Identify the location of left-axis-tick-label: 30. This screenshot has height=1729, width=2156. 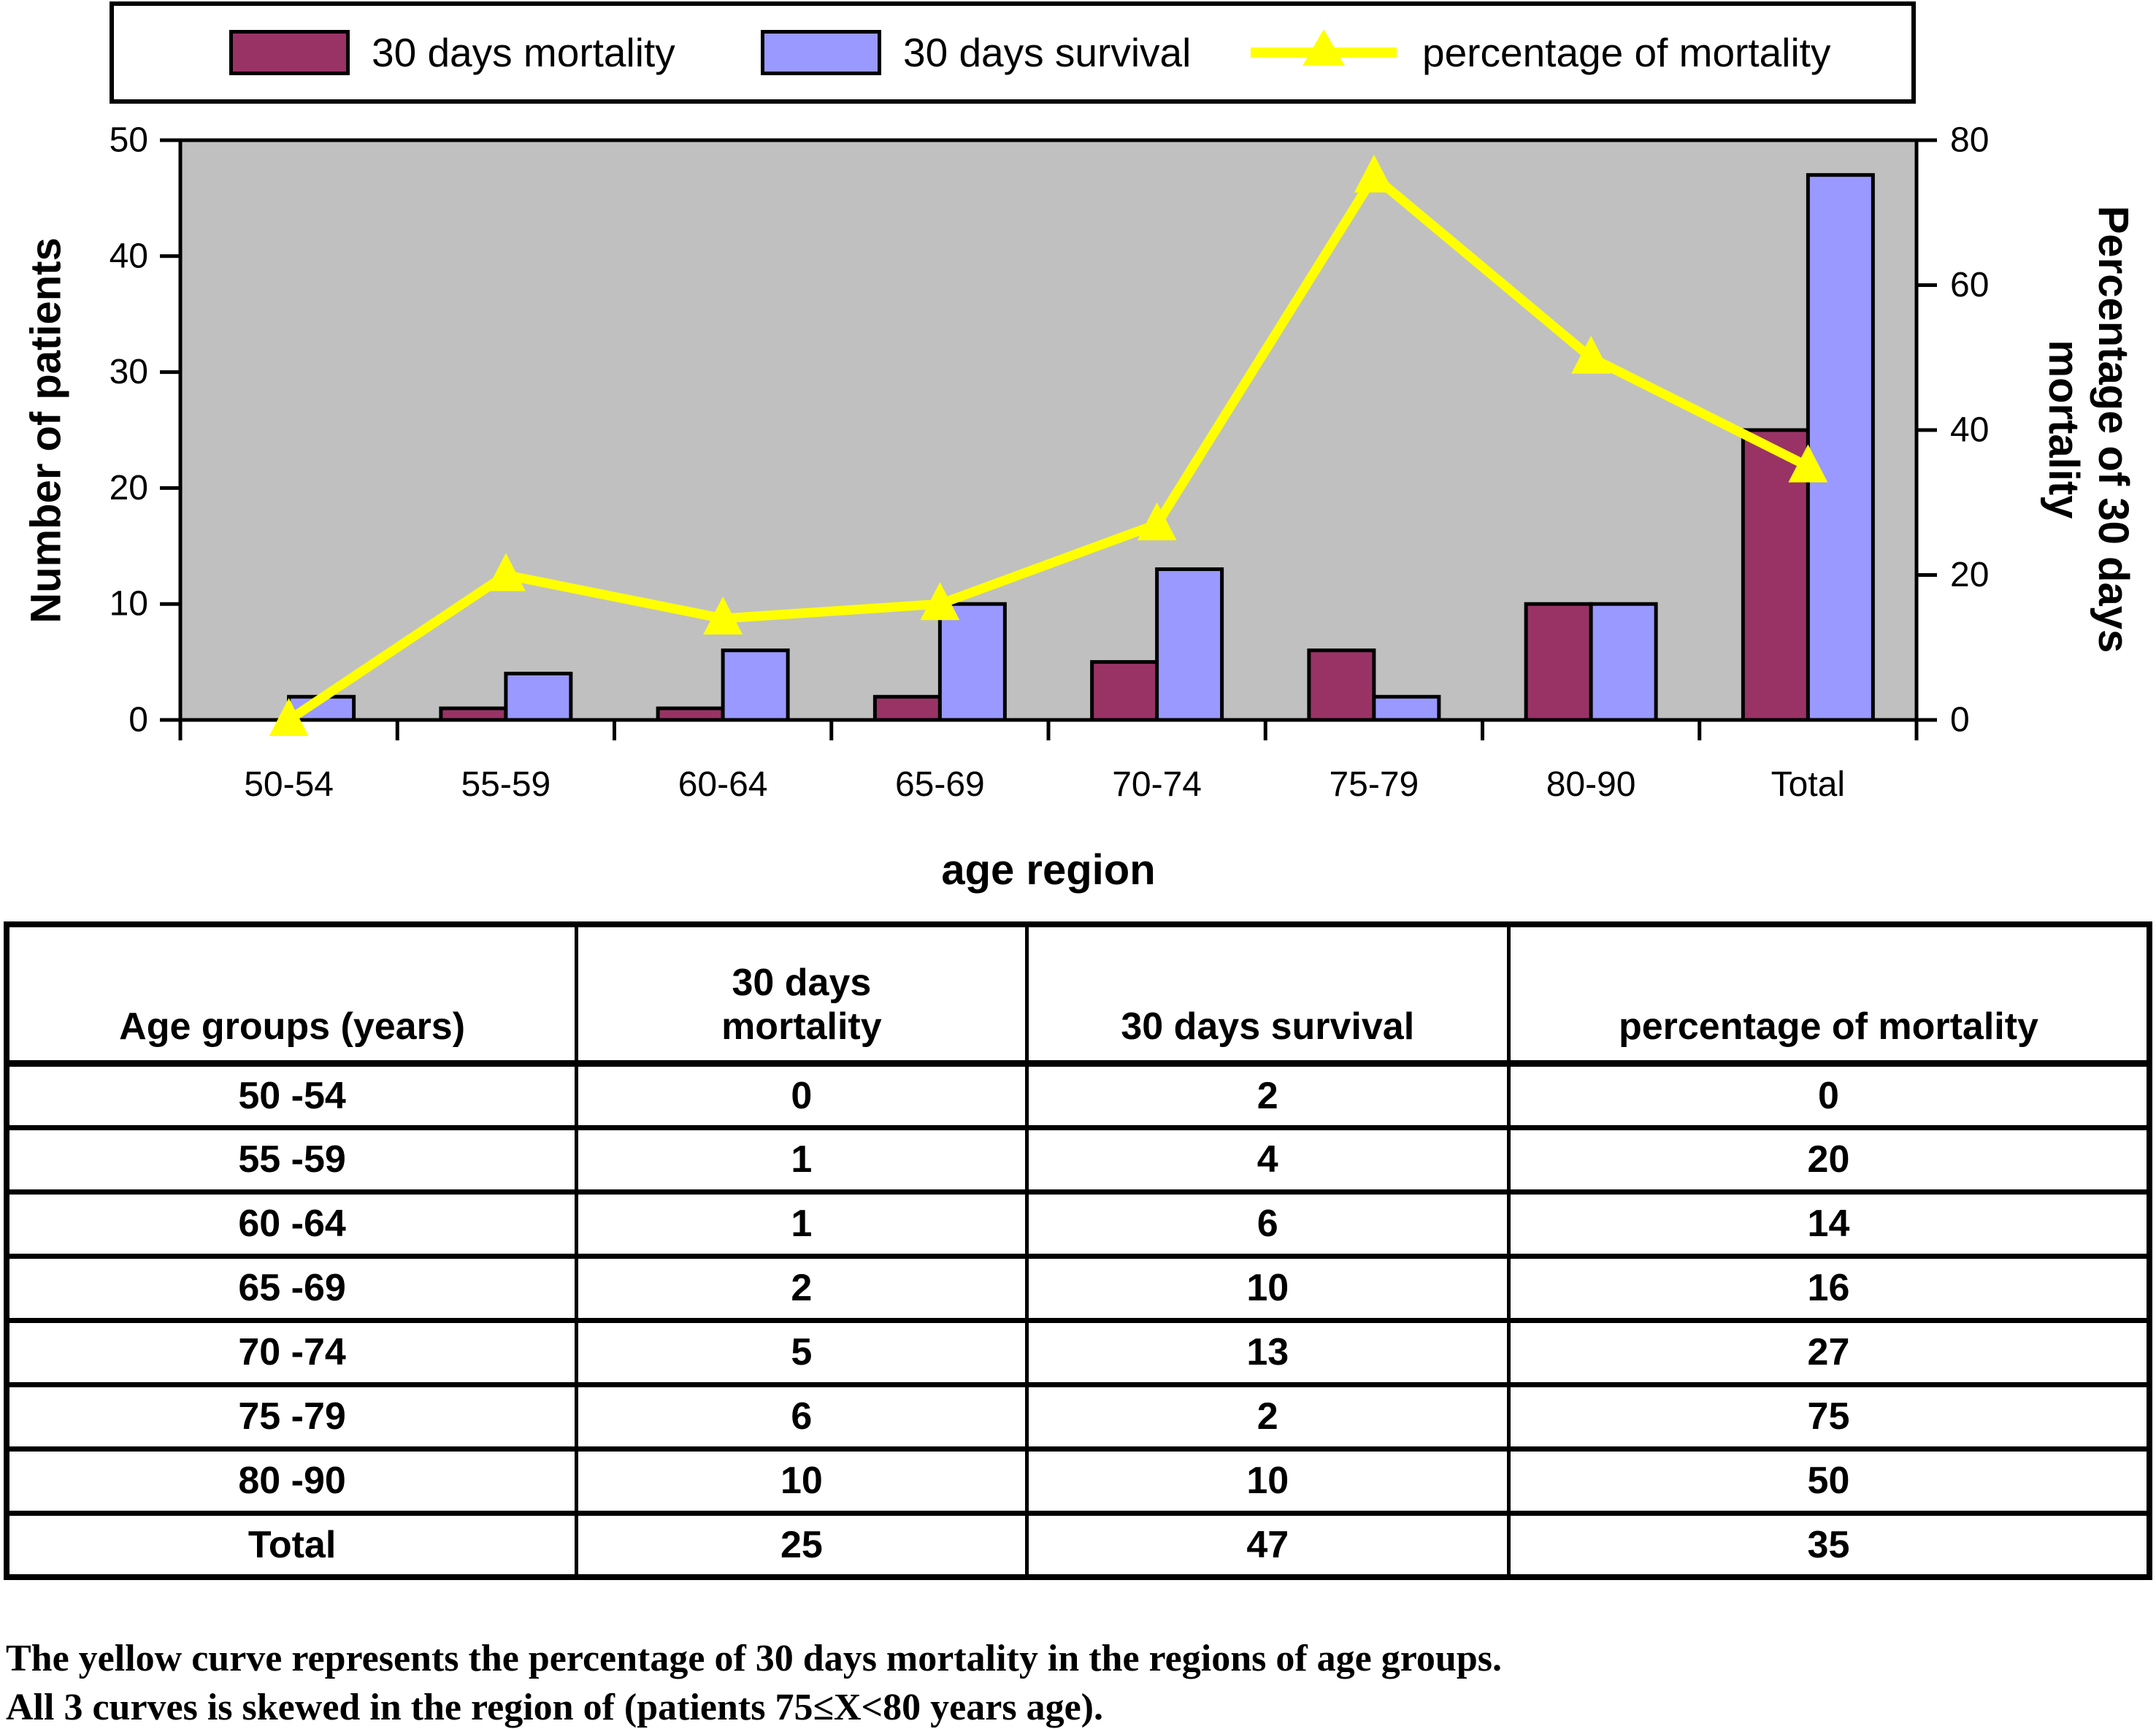
(129, 372).